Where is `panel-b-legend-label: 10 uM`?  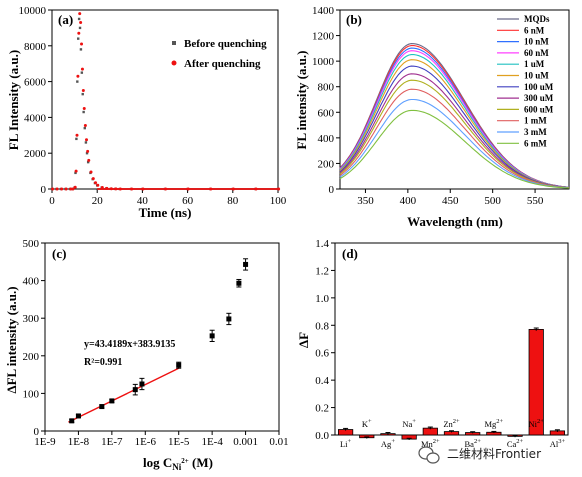
panel-b-legend-label: 10 uM is located at coordinates (536, 76).